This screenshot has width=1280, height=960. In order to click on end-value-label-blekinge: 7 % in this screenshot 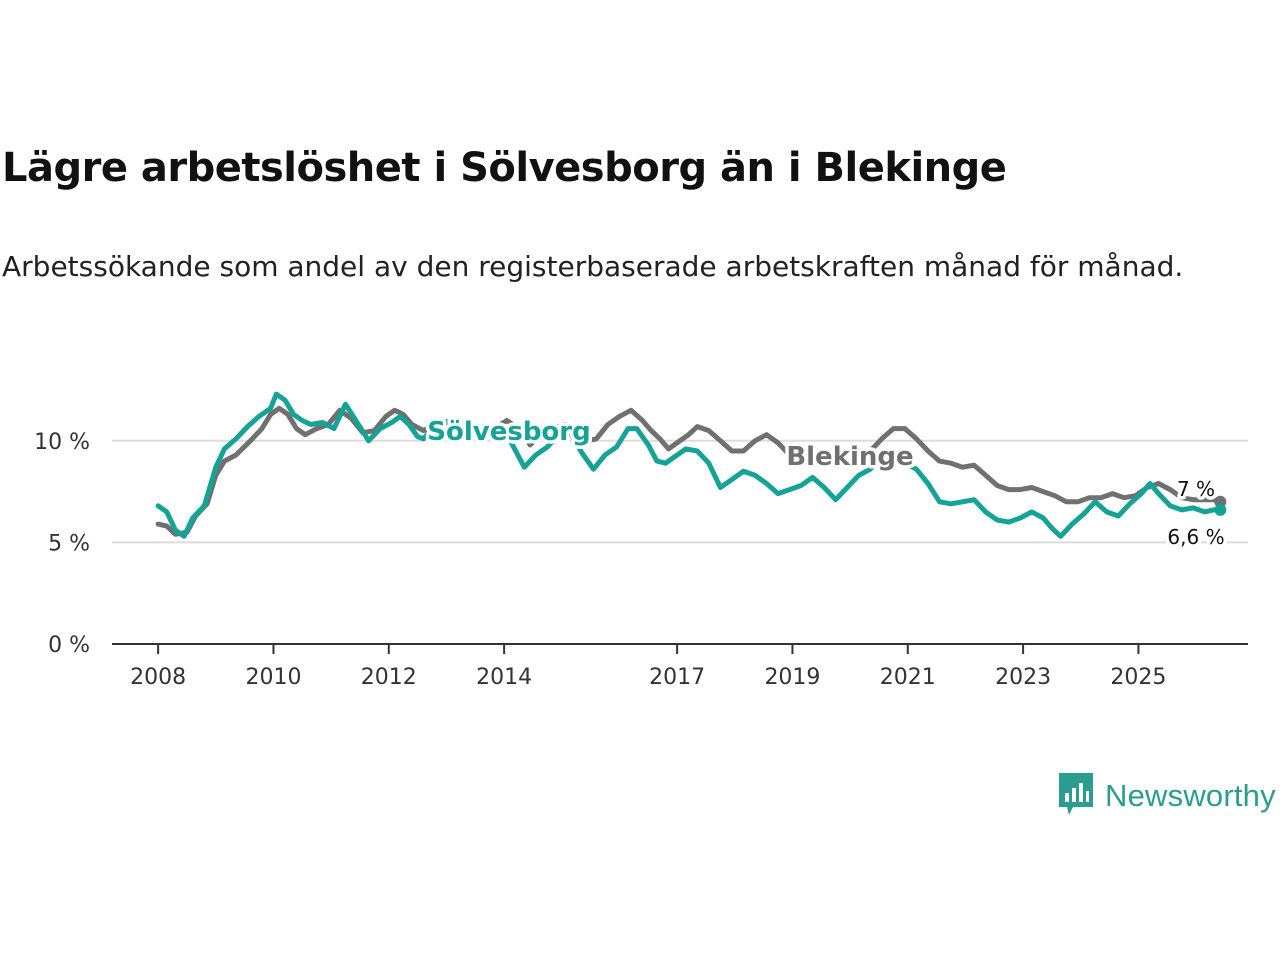, I will do `click(1196, 489)`.